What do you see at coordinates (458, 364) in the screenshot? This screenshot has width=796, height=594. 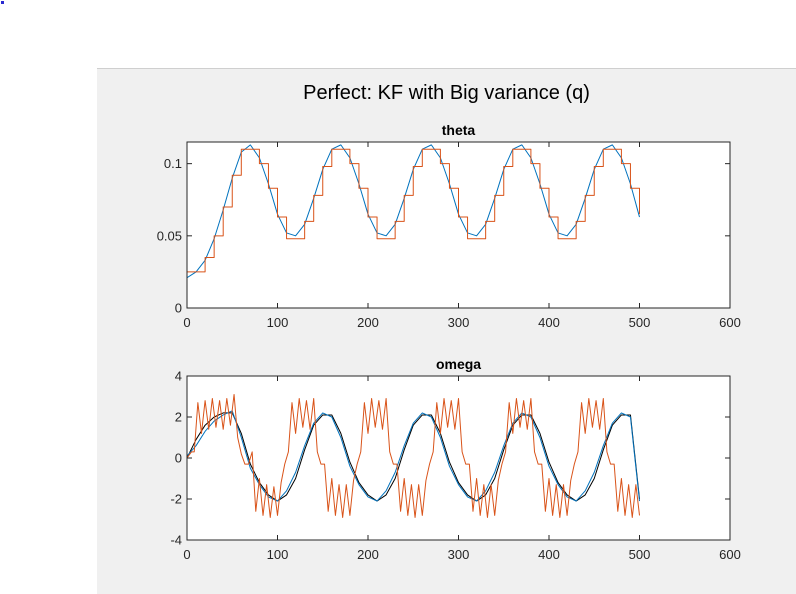 I see `axes-title: omega` at bounding box center [458, 364].